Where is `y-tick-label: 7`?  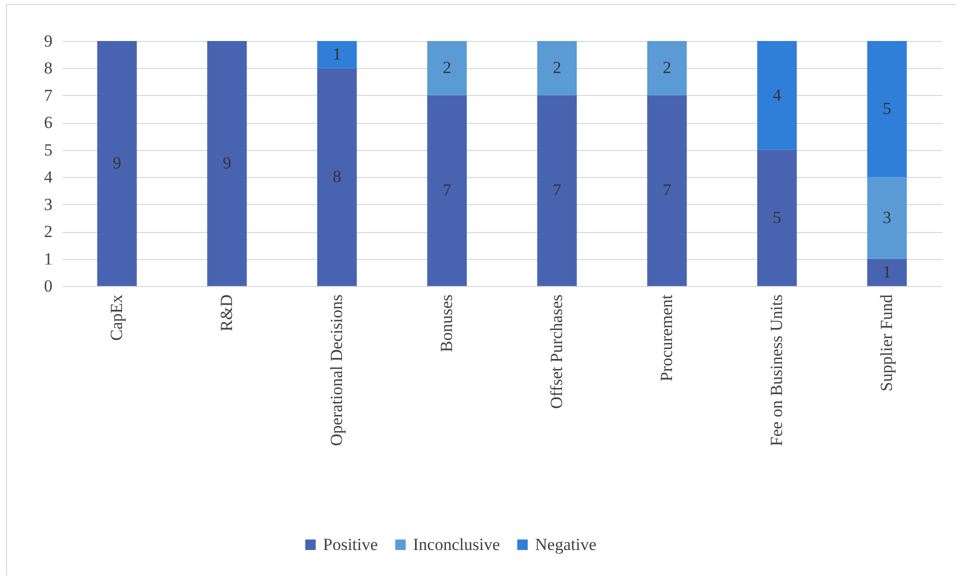 y-tick-label: 7 is located at coordinates (48, 95).